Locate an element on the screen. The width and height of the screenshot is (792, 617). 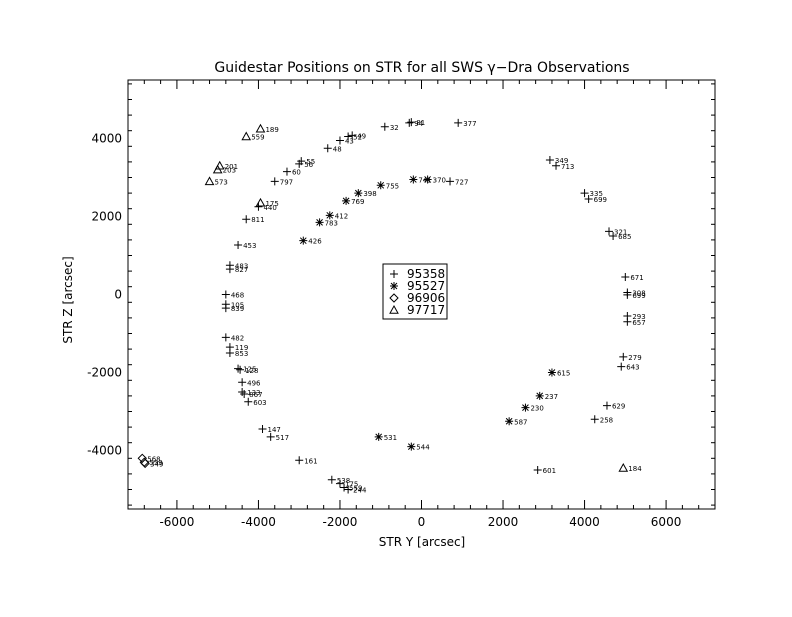
x-axis-label: STR Y [arcsec] is located at coordinates (422, 542).